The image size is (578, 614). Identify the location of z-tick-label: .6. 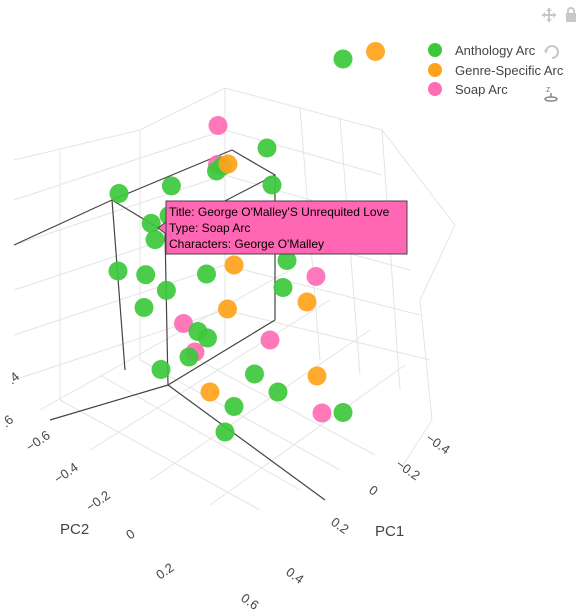
(8, 421).